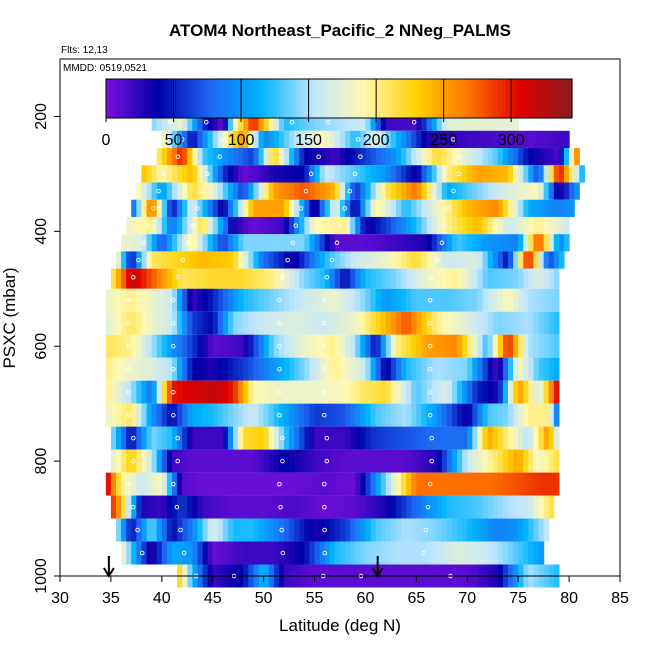 The height and width of the screenshot is (650, 650). Describe the element at coordinates (430, 323) in the screenshot. I see `sample-dot` at that location.